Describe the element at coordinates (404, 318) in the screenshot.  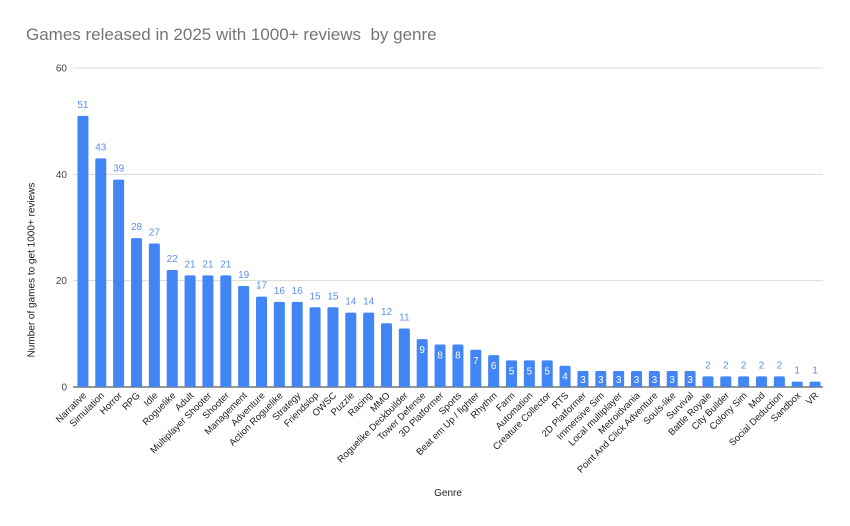
I see `bar-value-label: 11` at that location.